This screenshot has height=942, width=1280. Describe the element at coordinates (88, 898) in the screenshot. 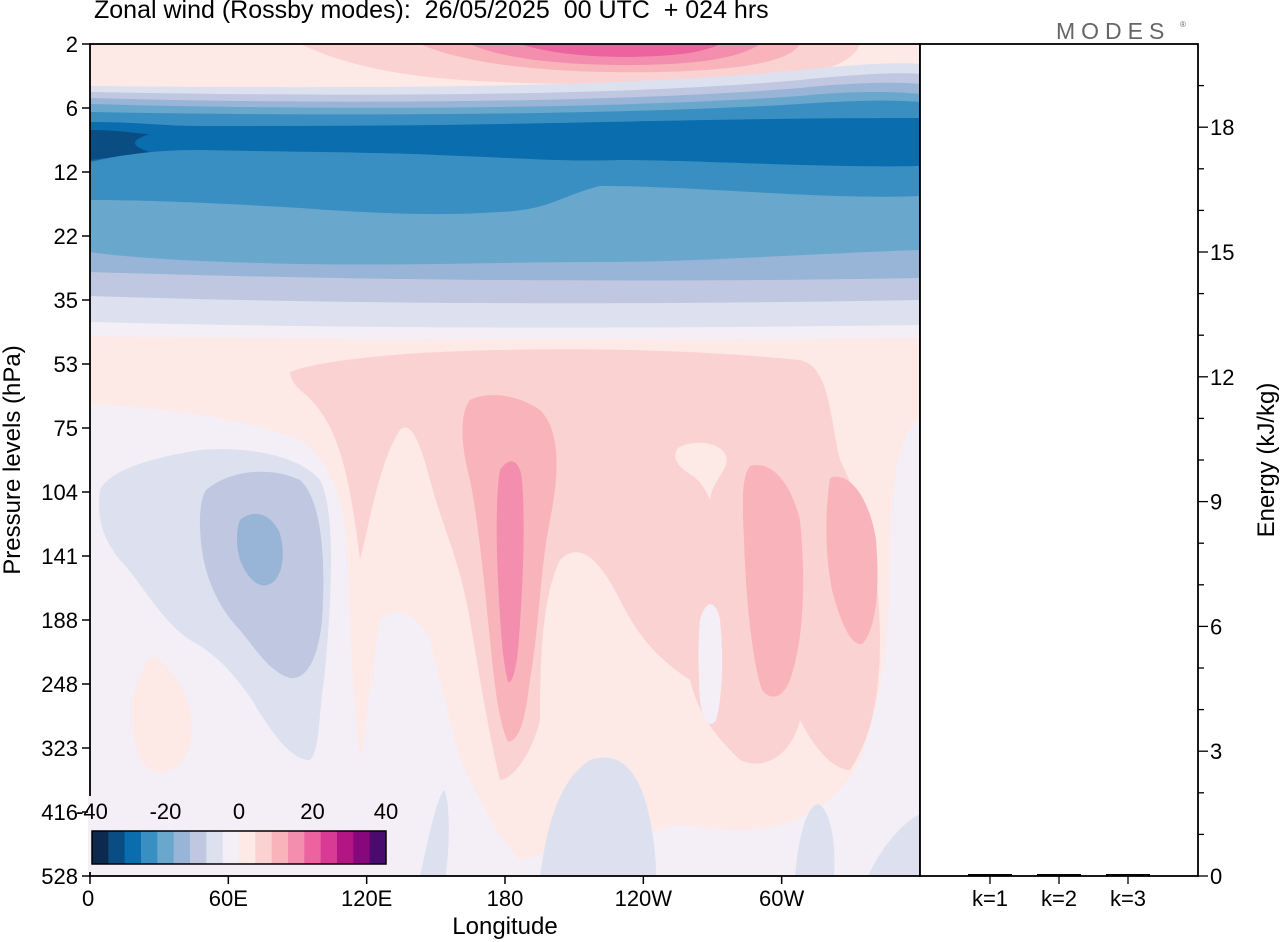

I see `x-tick-label: 0` at that location.